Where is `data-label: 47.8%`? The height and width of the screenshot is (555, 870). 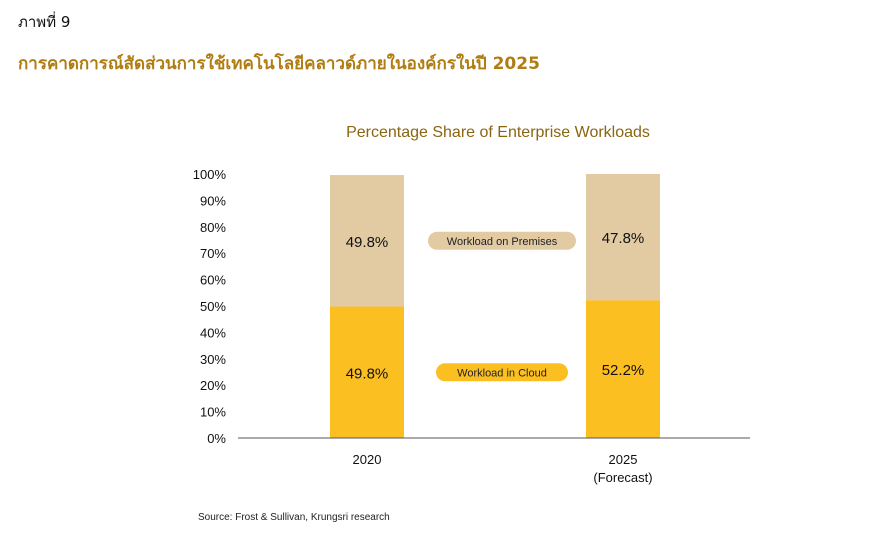 data-label: 47.8% is located at coordinates (623, 238).